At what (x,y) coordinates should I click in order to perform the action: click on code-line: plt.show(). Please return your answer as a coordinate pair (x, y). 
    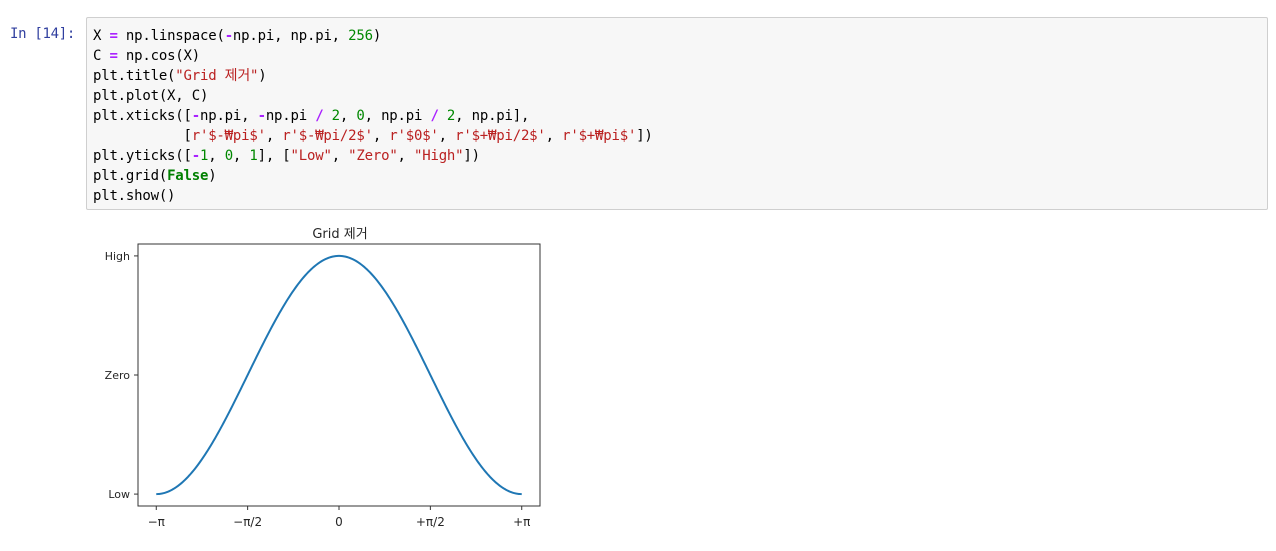
    Looking at the image, I should click on (373, 196).